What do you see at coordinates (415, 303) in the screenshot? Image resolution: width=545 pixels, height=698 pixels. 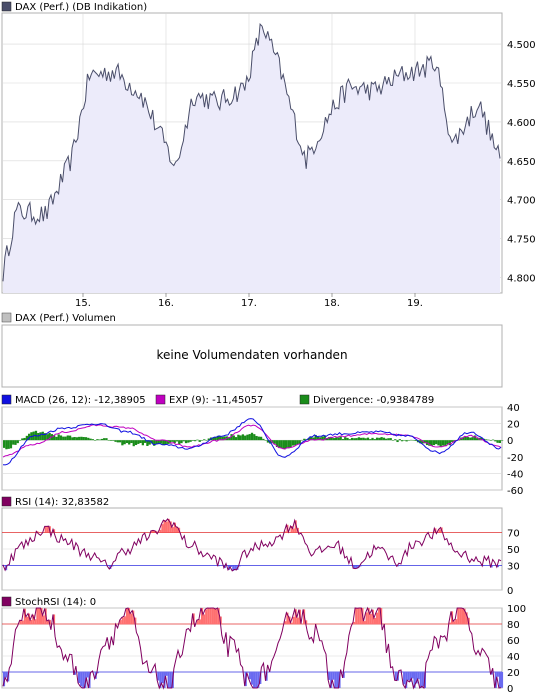 I see `price-x-tick-label: 19.` at bounding box center [415, 303].